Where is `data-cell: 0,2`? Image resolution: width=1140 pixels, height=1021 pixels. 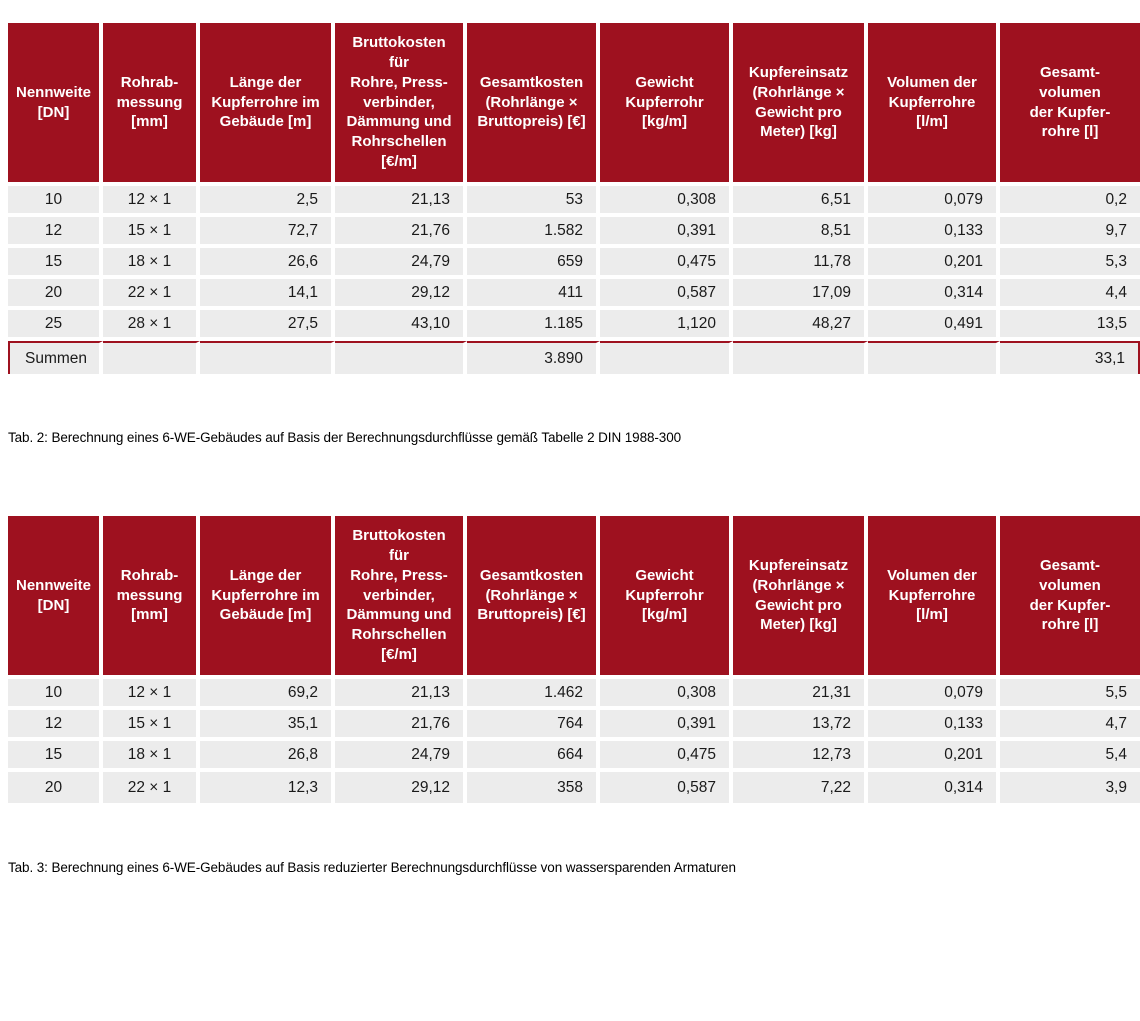 data-cell: 0,2 is located at coordinates (1070, 201).